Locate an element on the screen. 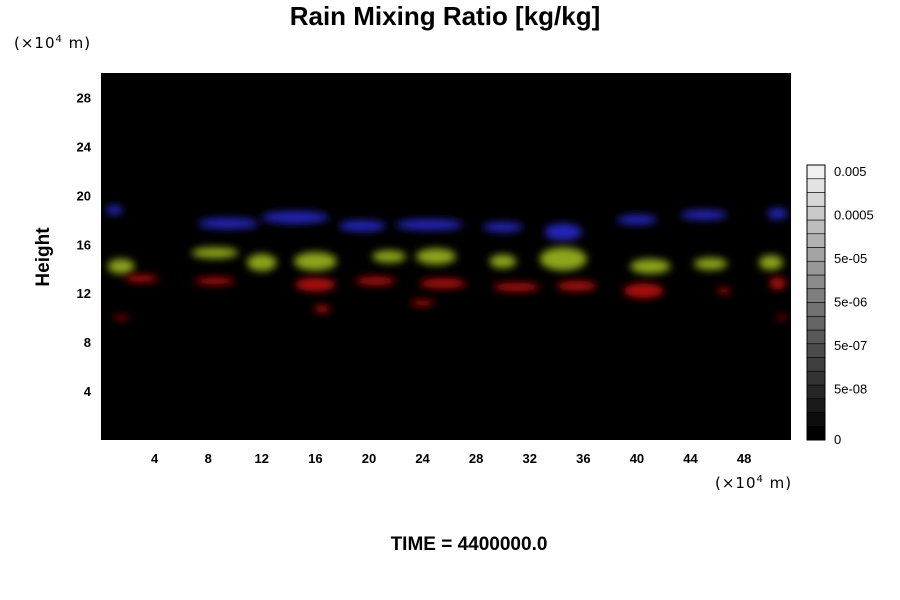 The width and height of the screenshot is (900, 600). x-tick-label: 32 is located at coordinates (530, 458).